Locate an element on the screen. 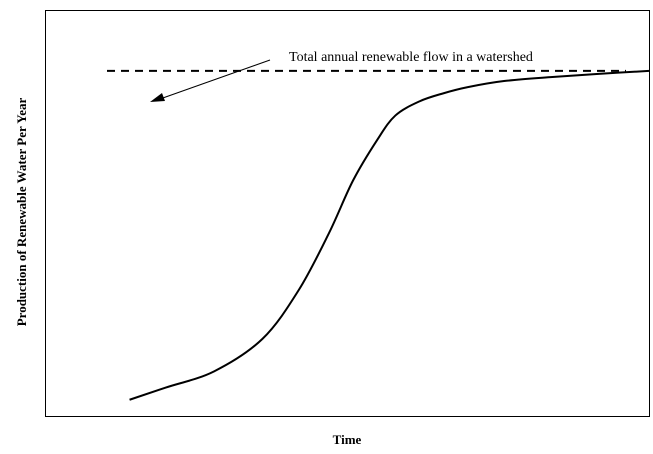  y-axis-label: Production of Renewable Water Per Year is located at coordinates (21, 212).